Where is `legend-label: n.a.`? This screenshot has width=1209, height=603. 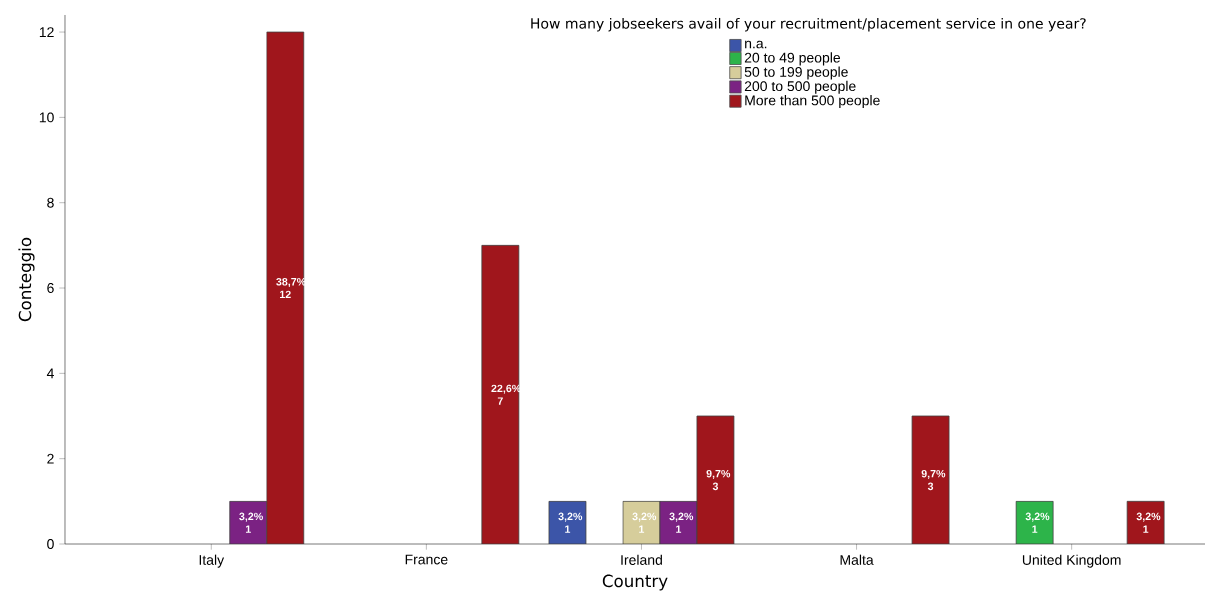
legend-label: n.a. is located at coordinates (756, 44).